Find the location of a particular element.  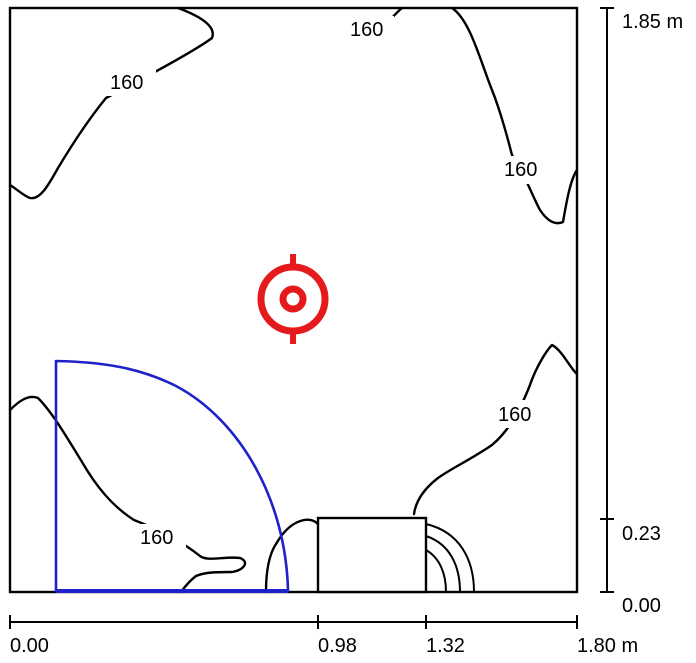

isoline-top-left is located at coordinates (111, 103).